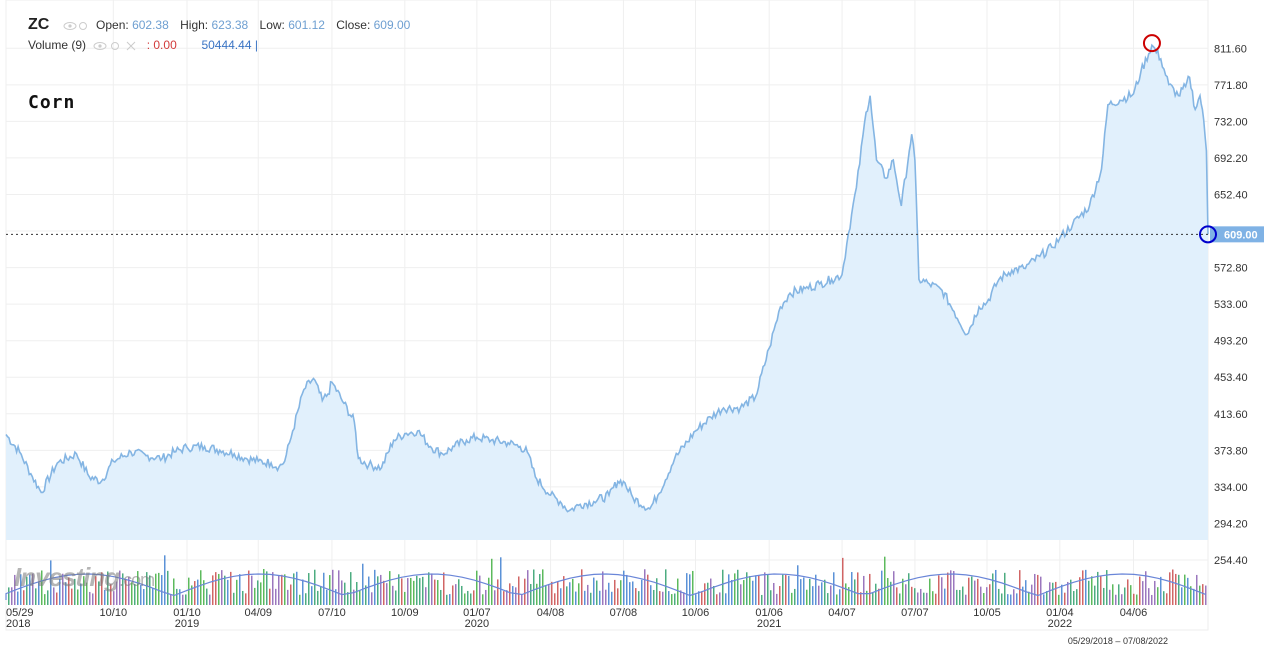 Image resolution: width=1264 pixels, height=657 pixels. Describe the element at coordinates (84, 577) in the screenshot. I see `investing-logo: Investing.com` at that location.